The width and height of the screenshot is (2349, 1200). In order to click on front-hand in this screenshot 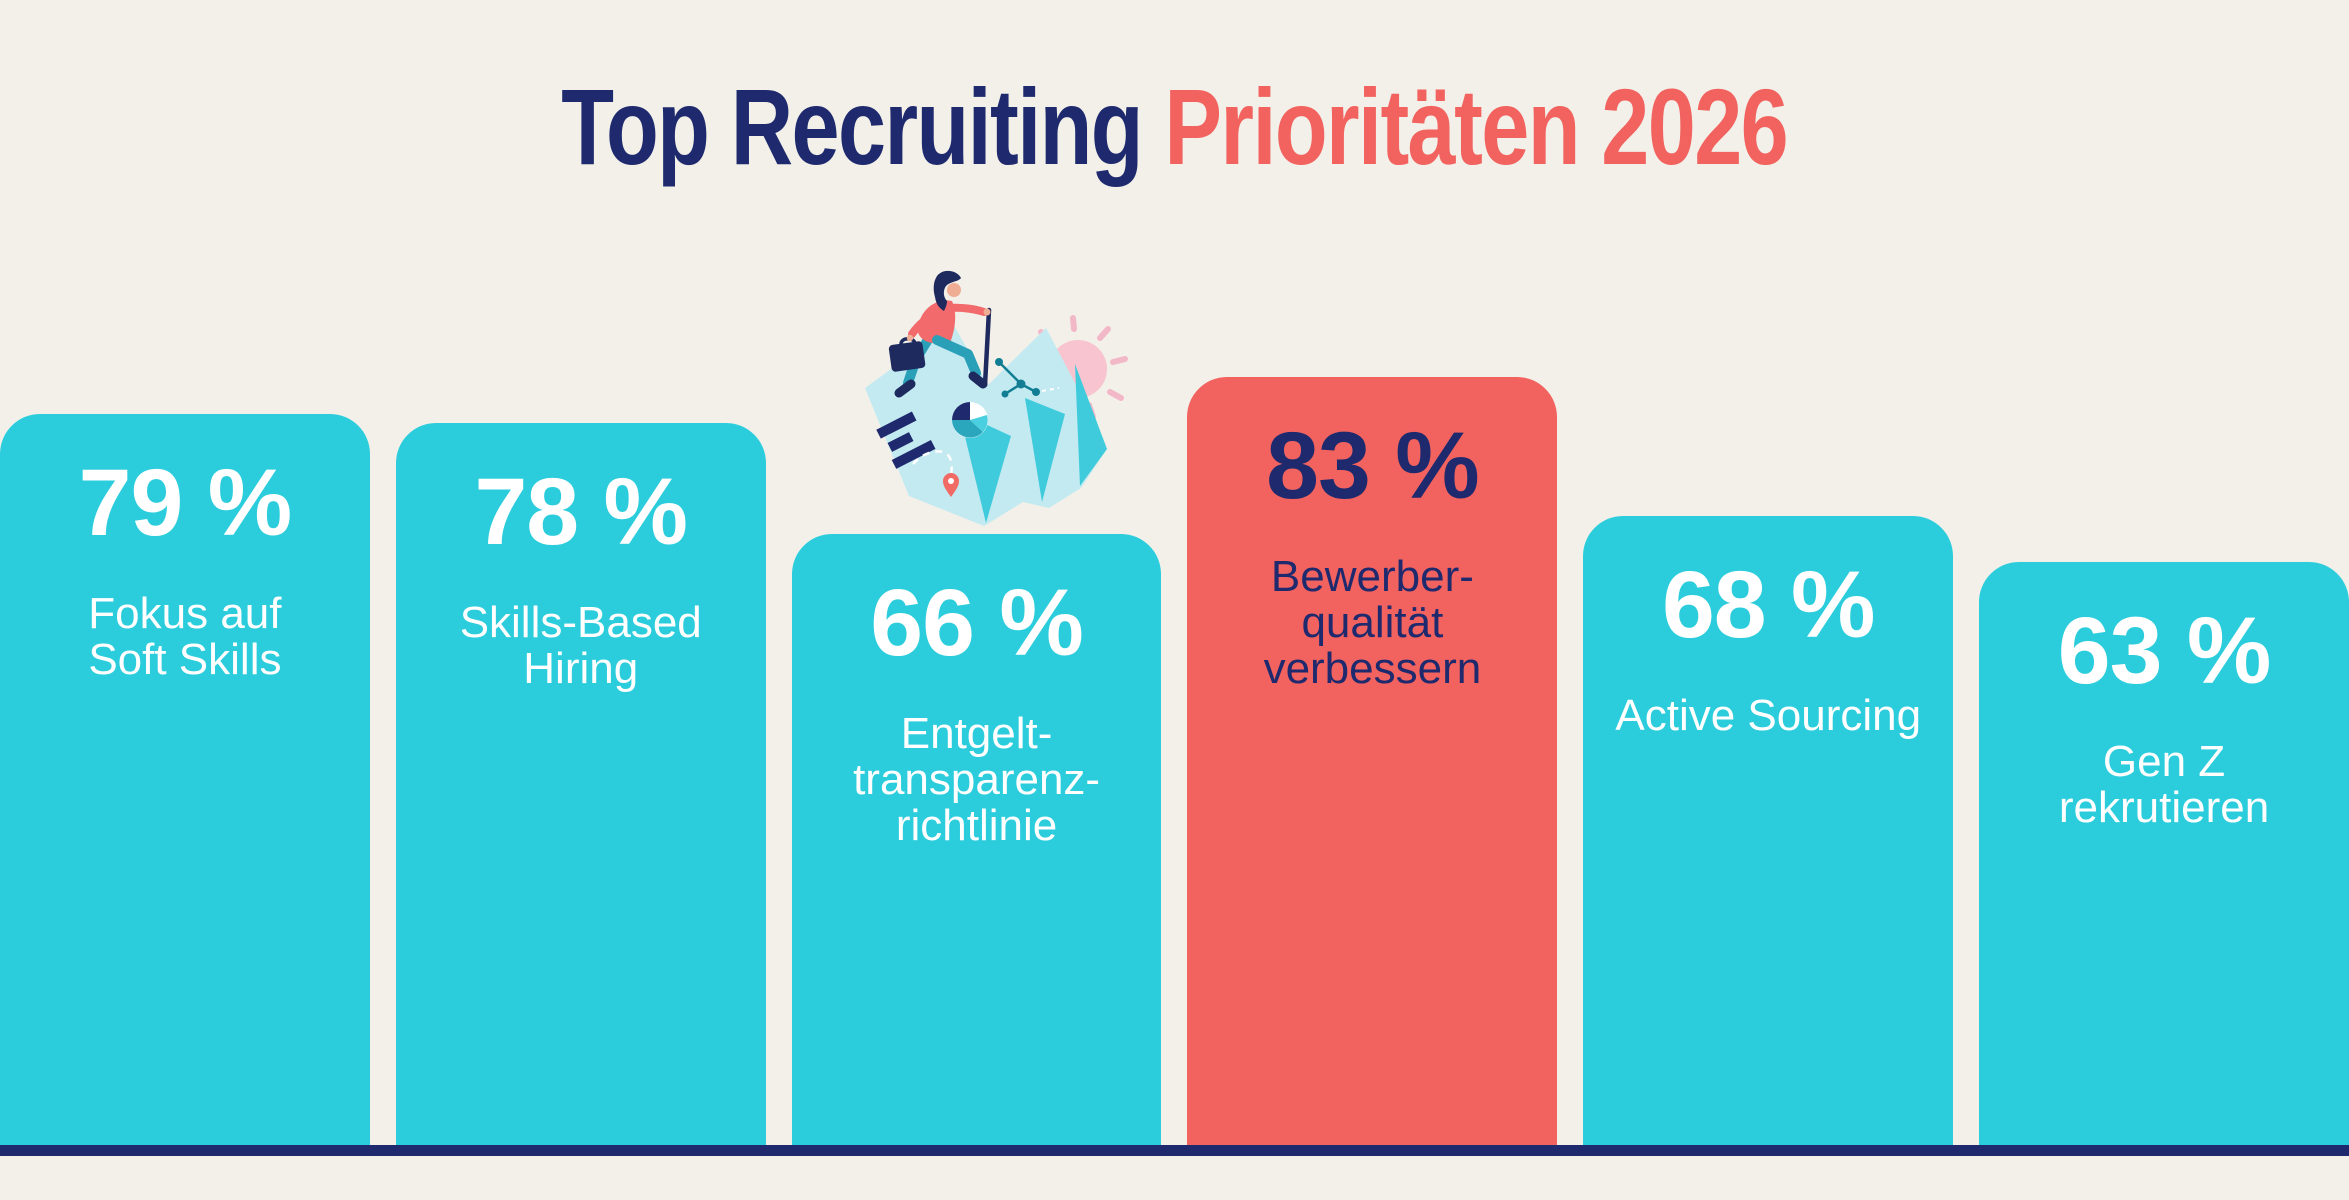, I will do `click(987, 312)`.